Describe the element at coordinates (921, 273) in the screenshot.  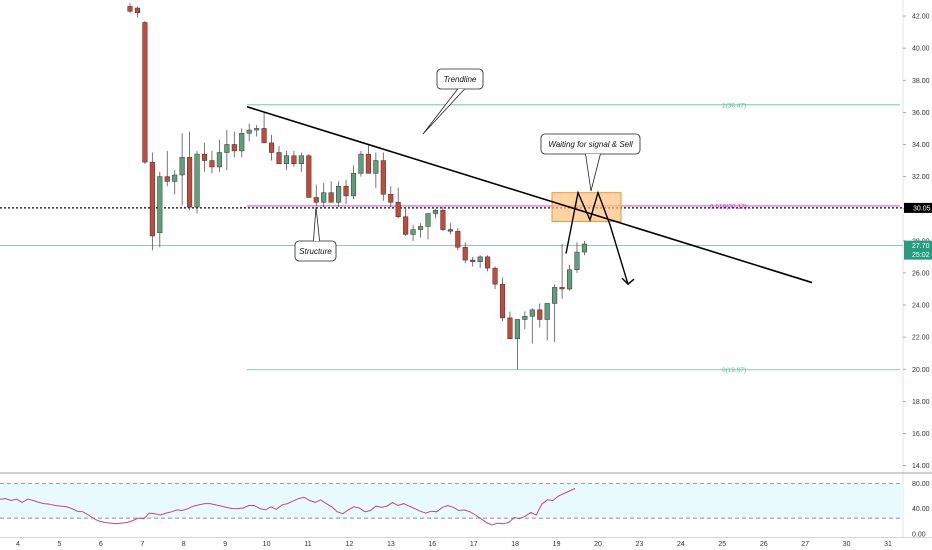
I see `price-tick-label: 26.00` at that location.